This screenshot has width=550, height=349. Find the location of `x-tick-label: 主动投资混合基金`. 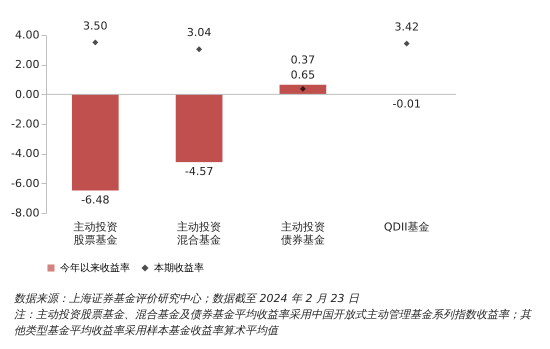

x-tick-label: 主动投资混合基金 is located at coordinates (199, 233).